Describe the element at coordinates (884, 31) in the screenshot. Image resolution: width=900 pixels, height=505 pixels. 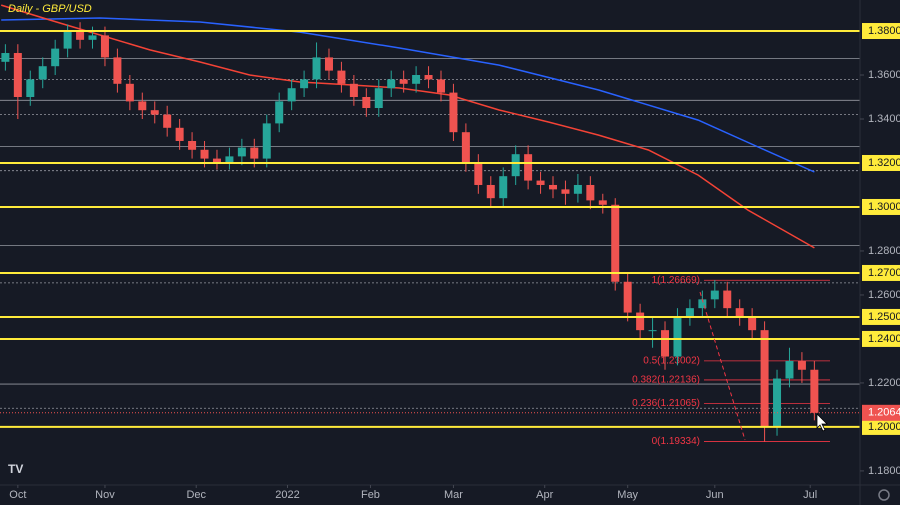
I see `y-tick-label: 1.38000` at that location.